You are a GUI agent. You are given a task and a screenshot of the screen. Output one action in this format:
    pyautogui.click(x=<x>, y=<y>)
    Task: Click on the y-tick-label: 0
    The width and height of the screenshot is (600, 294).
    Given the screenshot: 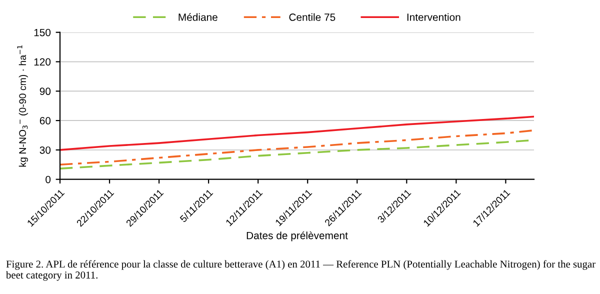 What is the action you would take?
    pyautogui.click(x=48, y=180)
    